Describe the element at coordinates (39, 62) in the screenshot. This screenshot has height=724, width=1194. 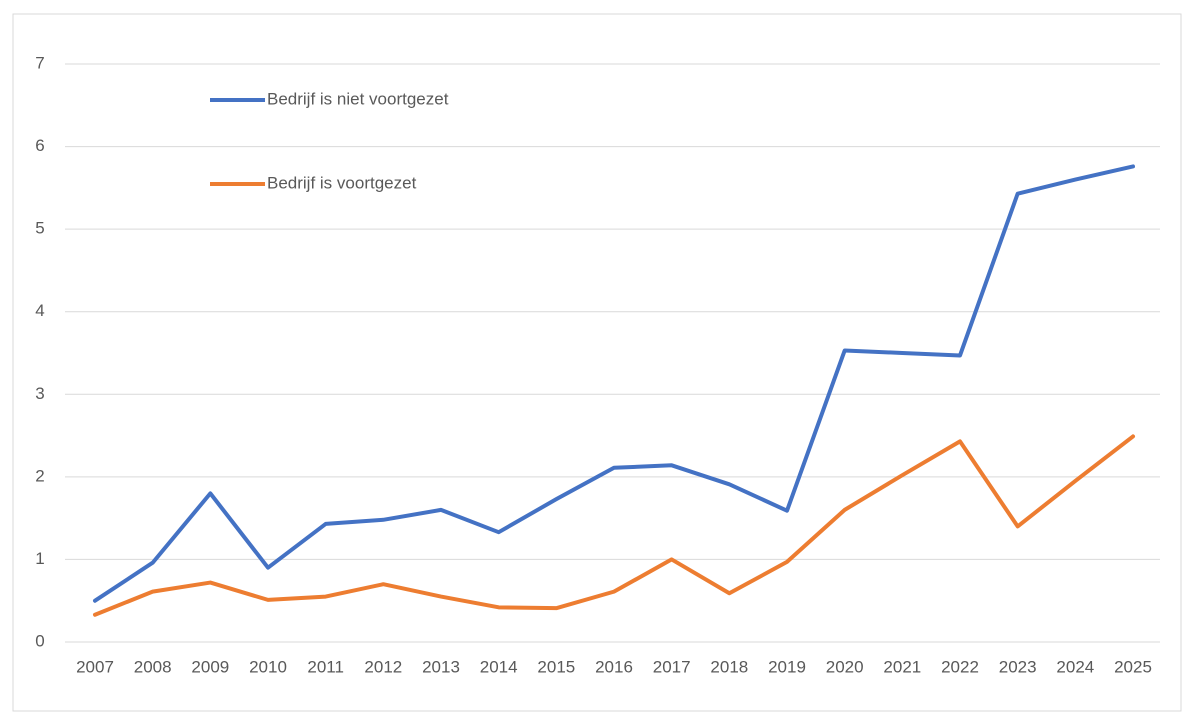
I see `y-tick-label: 7` at that location.